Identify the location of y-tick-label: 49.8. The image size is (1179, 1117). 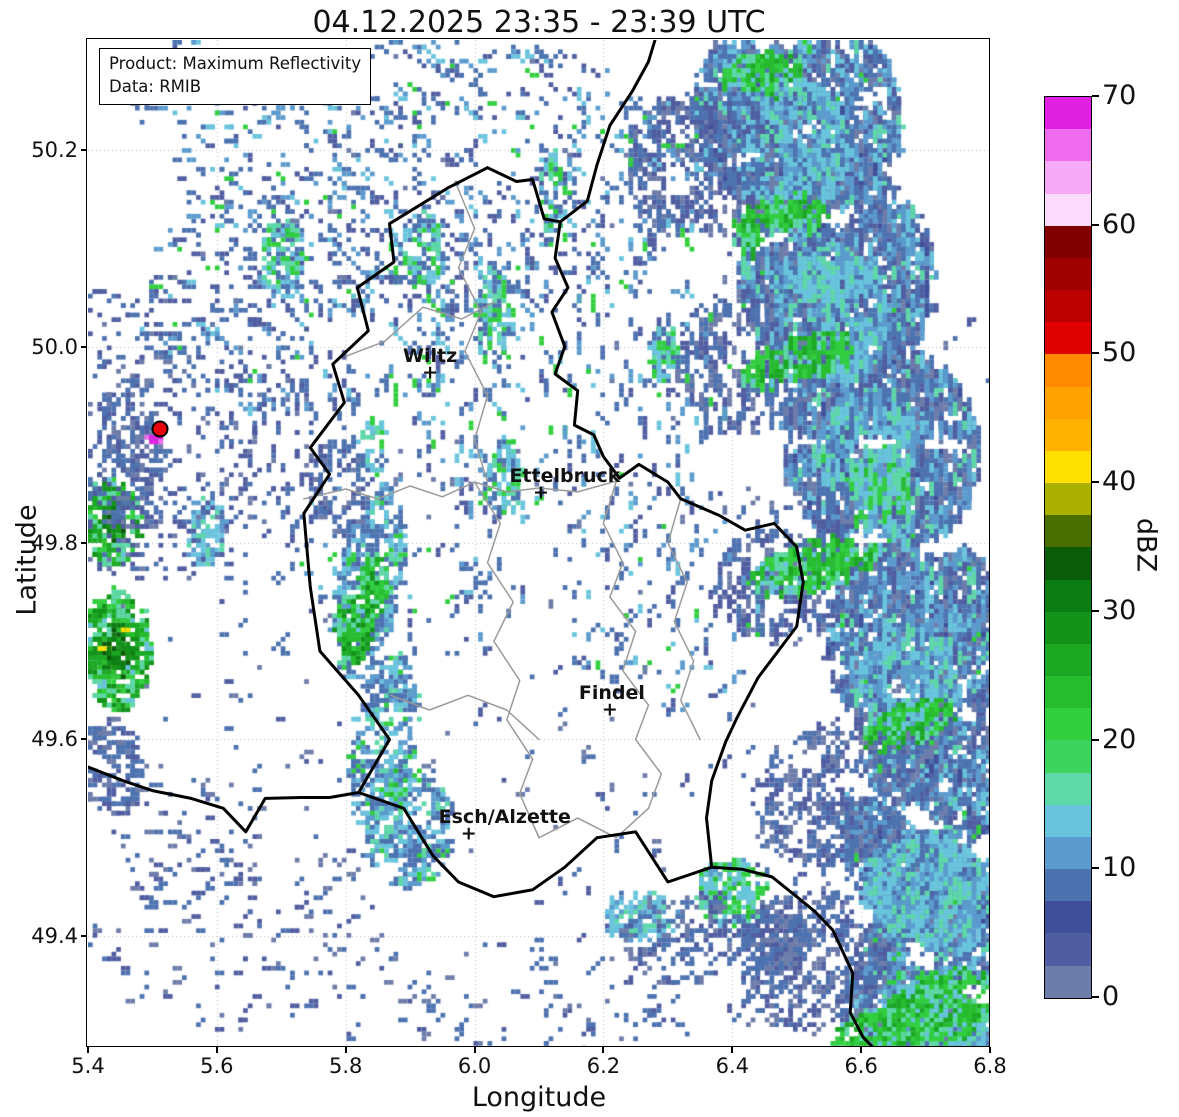
(54, 543).